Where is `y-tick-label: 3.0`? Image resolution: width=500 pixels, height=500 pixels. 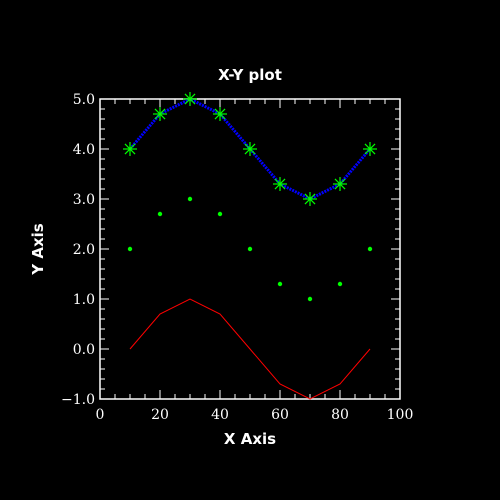 y-tick-label: 3.0 is located at coordinates (84, 200).